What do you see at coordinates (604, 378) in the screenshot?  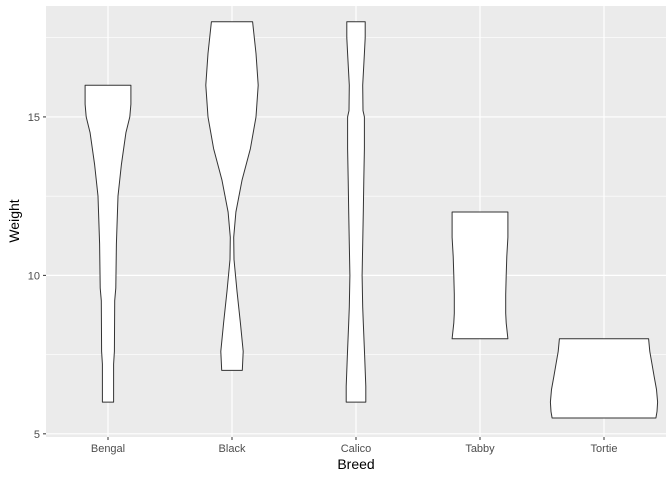 I see `violin-tortie` at bounding box center [604, 378].